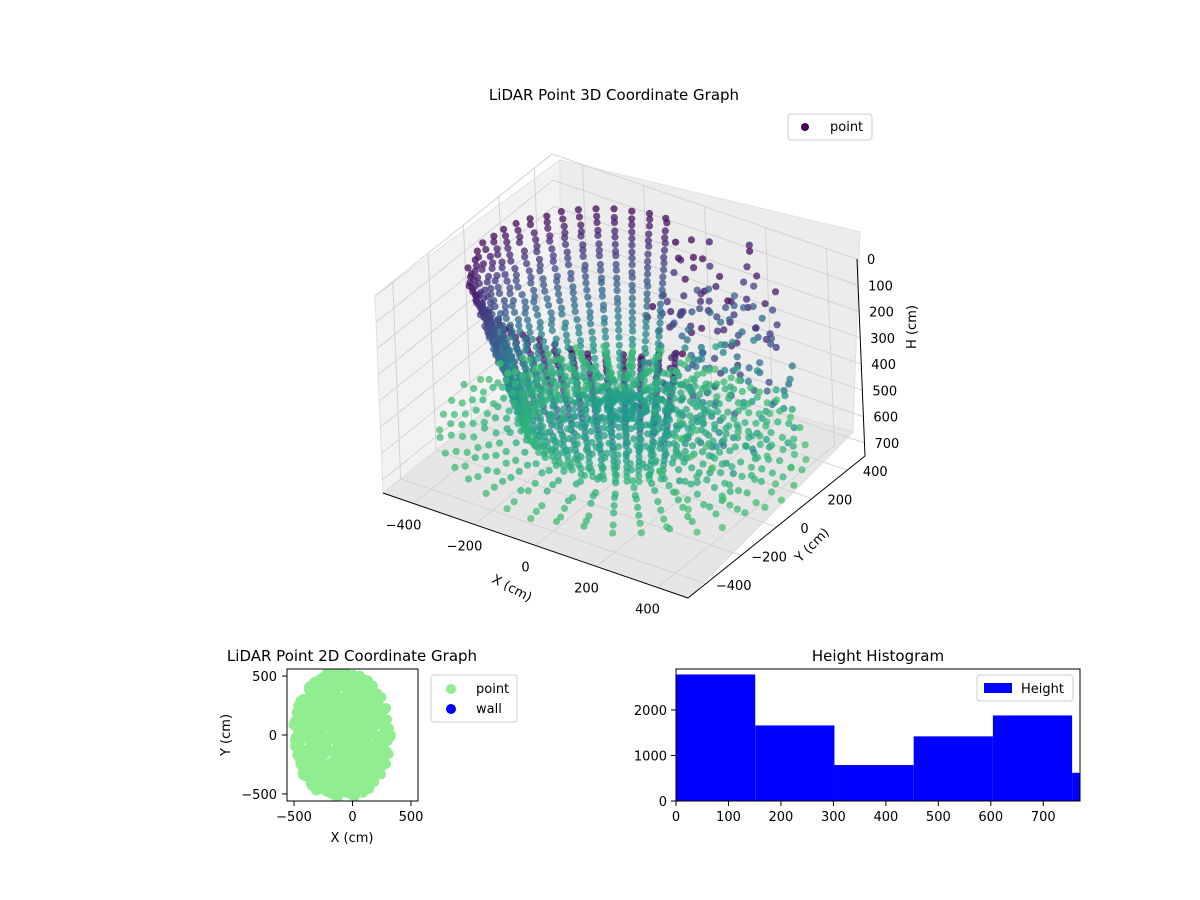 Image resolution: width=1200 pixels, height=900 pixels. Describe the element at coordinates (728, 817) in the screenshot. I see `x-tick-label-histogram: 100` at that location.